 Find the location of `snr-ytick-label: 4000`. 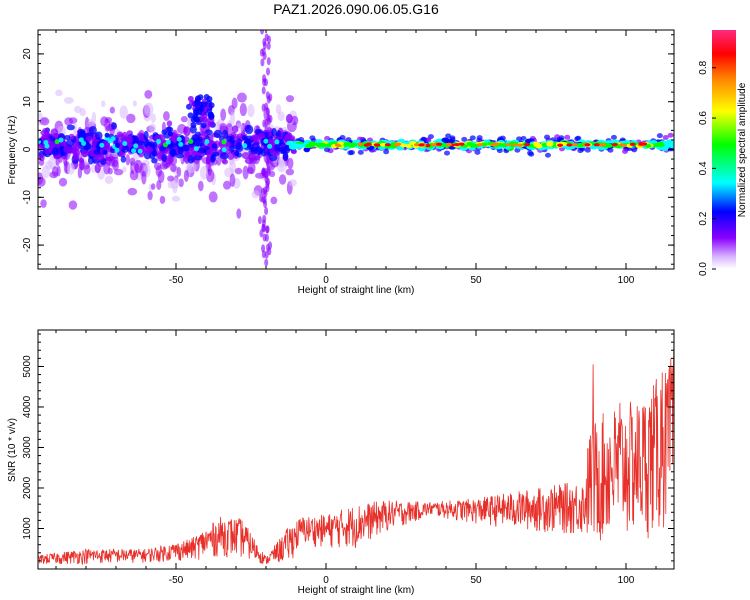

snr-ytick-label: 4000 is located at coordinates (27, 406).